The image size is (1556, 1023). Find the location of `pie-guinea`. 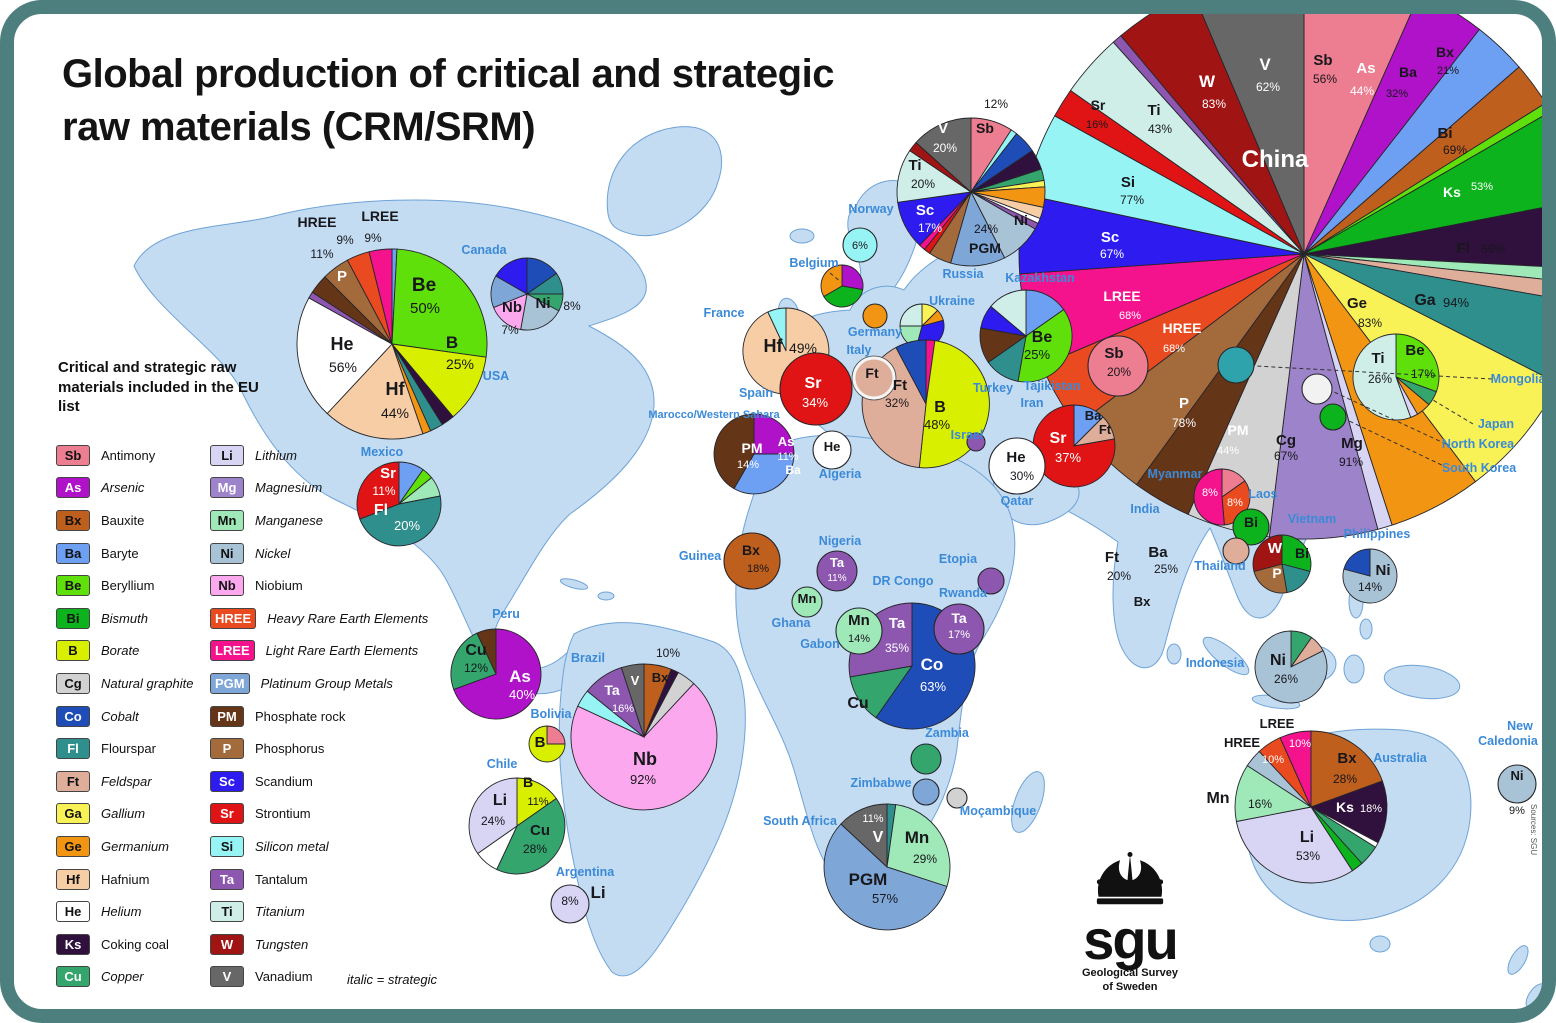

pie-guinea is located at coordinates (752, 561).